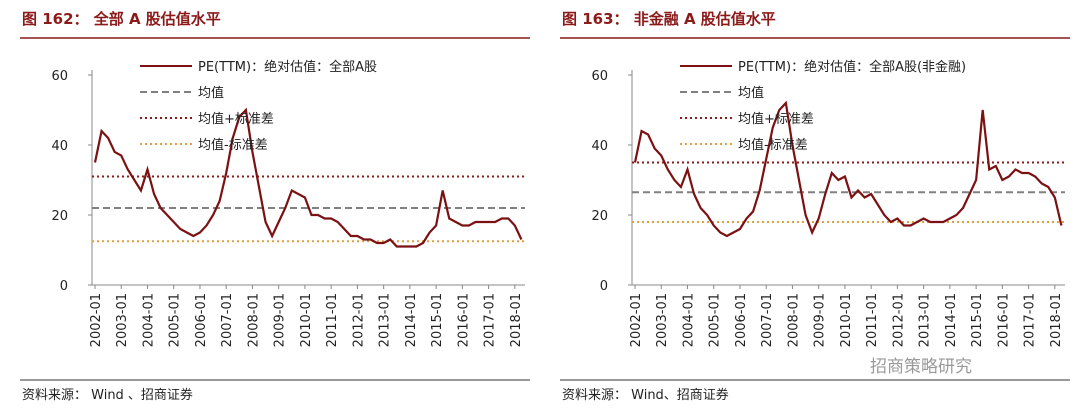 The width and height of the screenshot is (1080, 414). I want to click on legend-label: PE(TTM)：绝对估值：全部A股, so click(287, 67).